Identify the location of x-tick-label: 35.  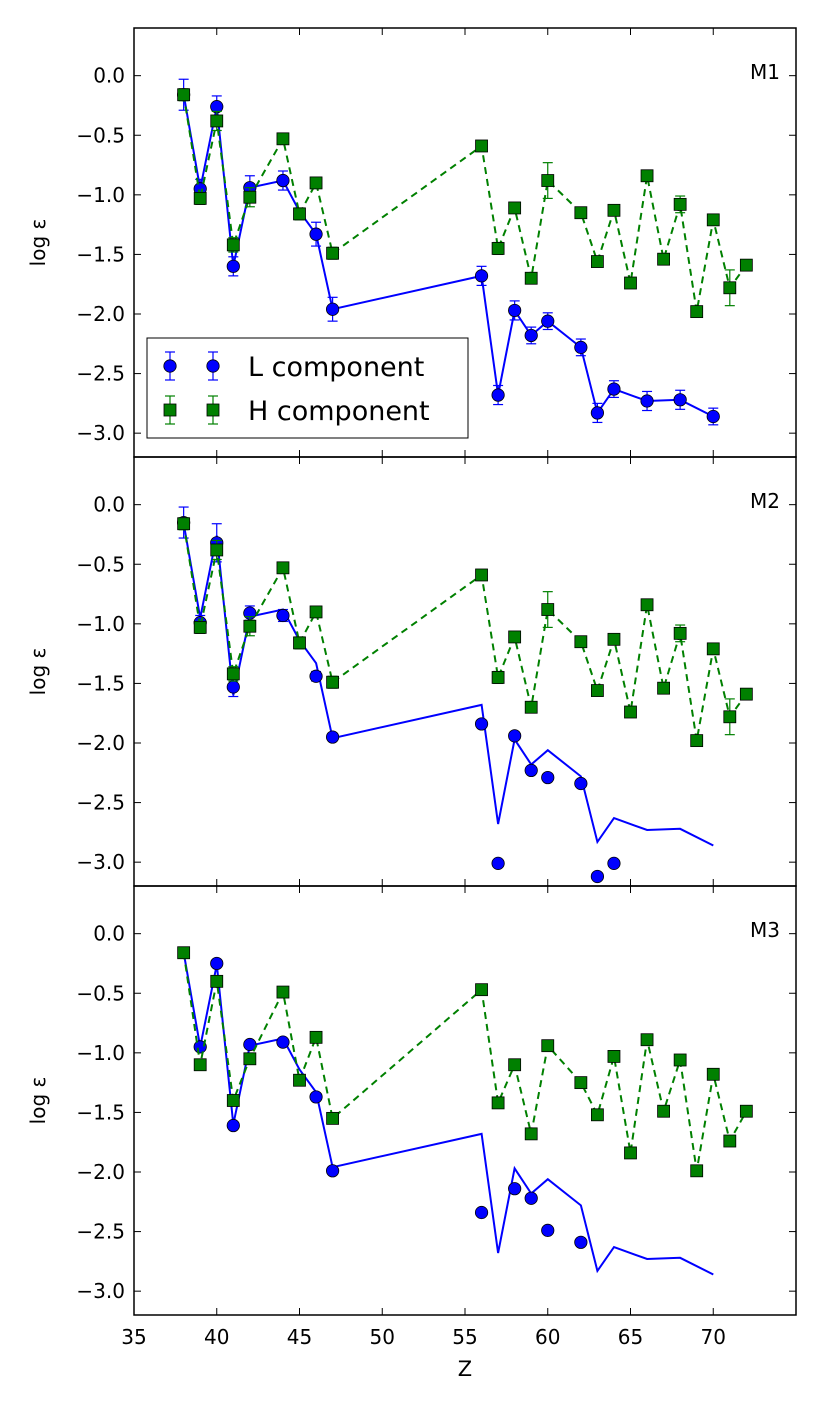
(133, 1337).